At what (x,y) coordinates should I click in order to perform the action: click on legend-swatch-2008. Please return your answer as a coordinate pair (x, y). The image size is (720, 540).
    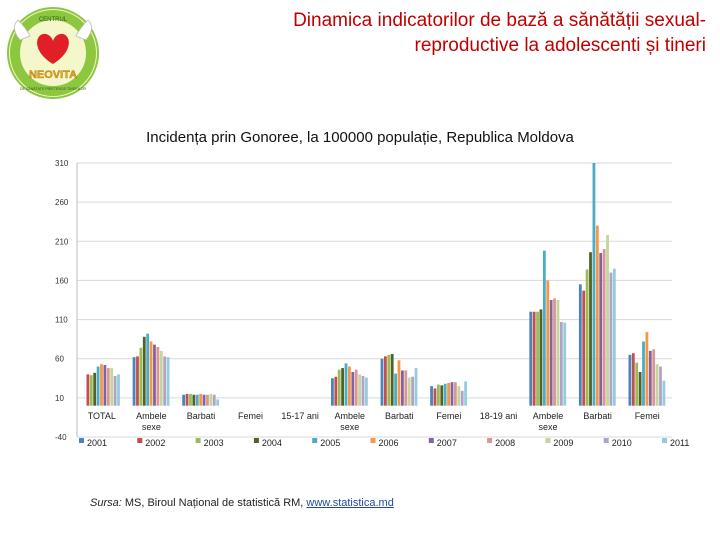
    Looking at the image, I should click on (490, 440).